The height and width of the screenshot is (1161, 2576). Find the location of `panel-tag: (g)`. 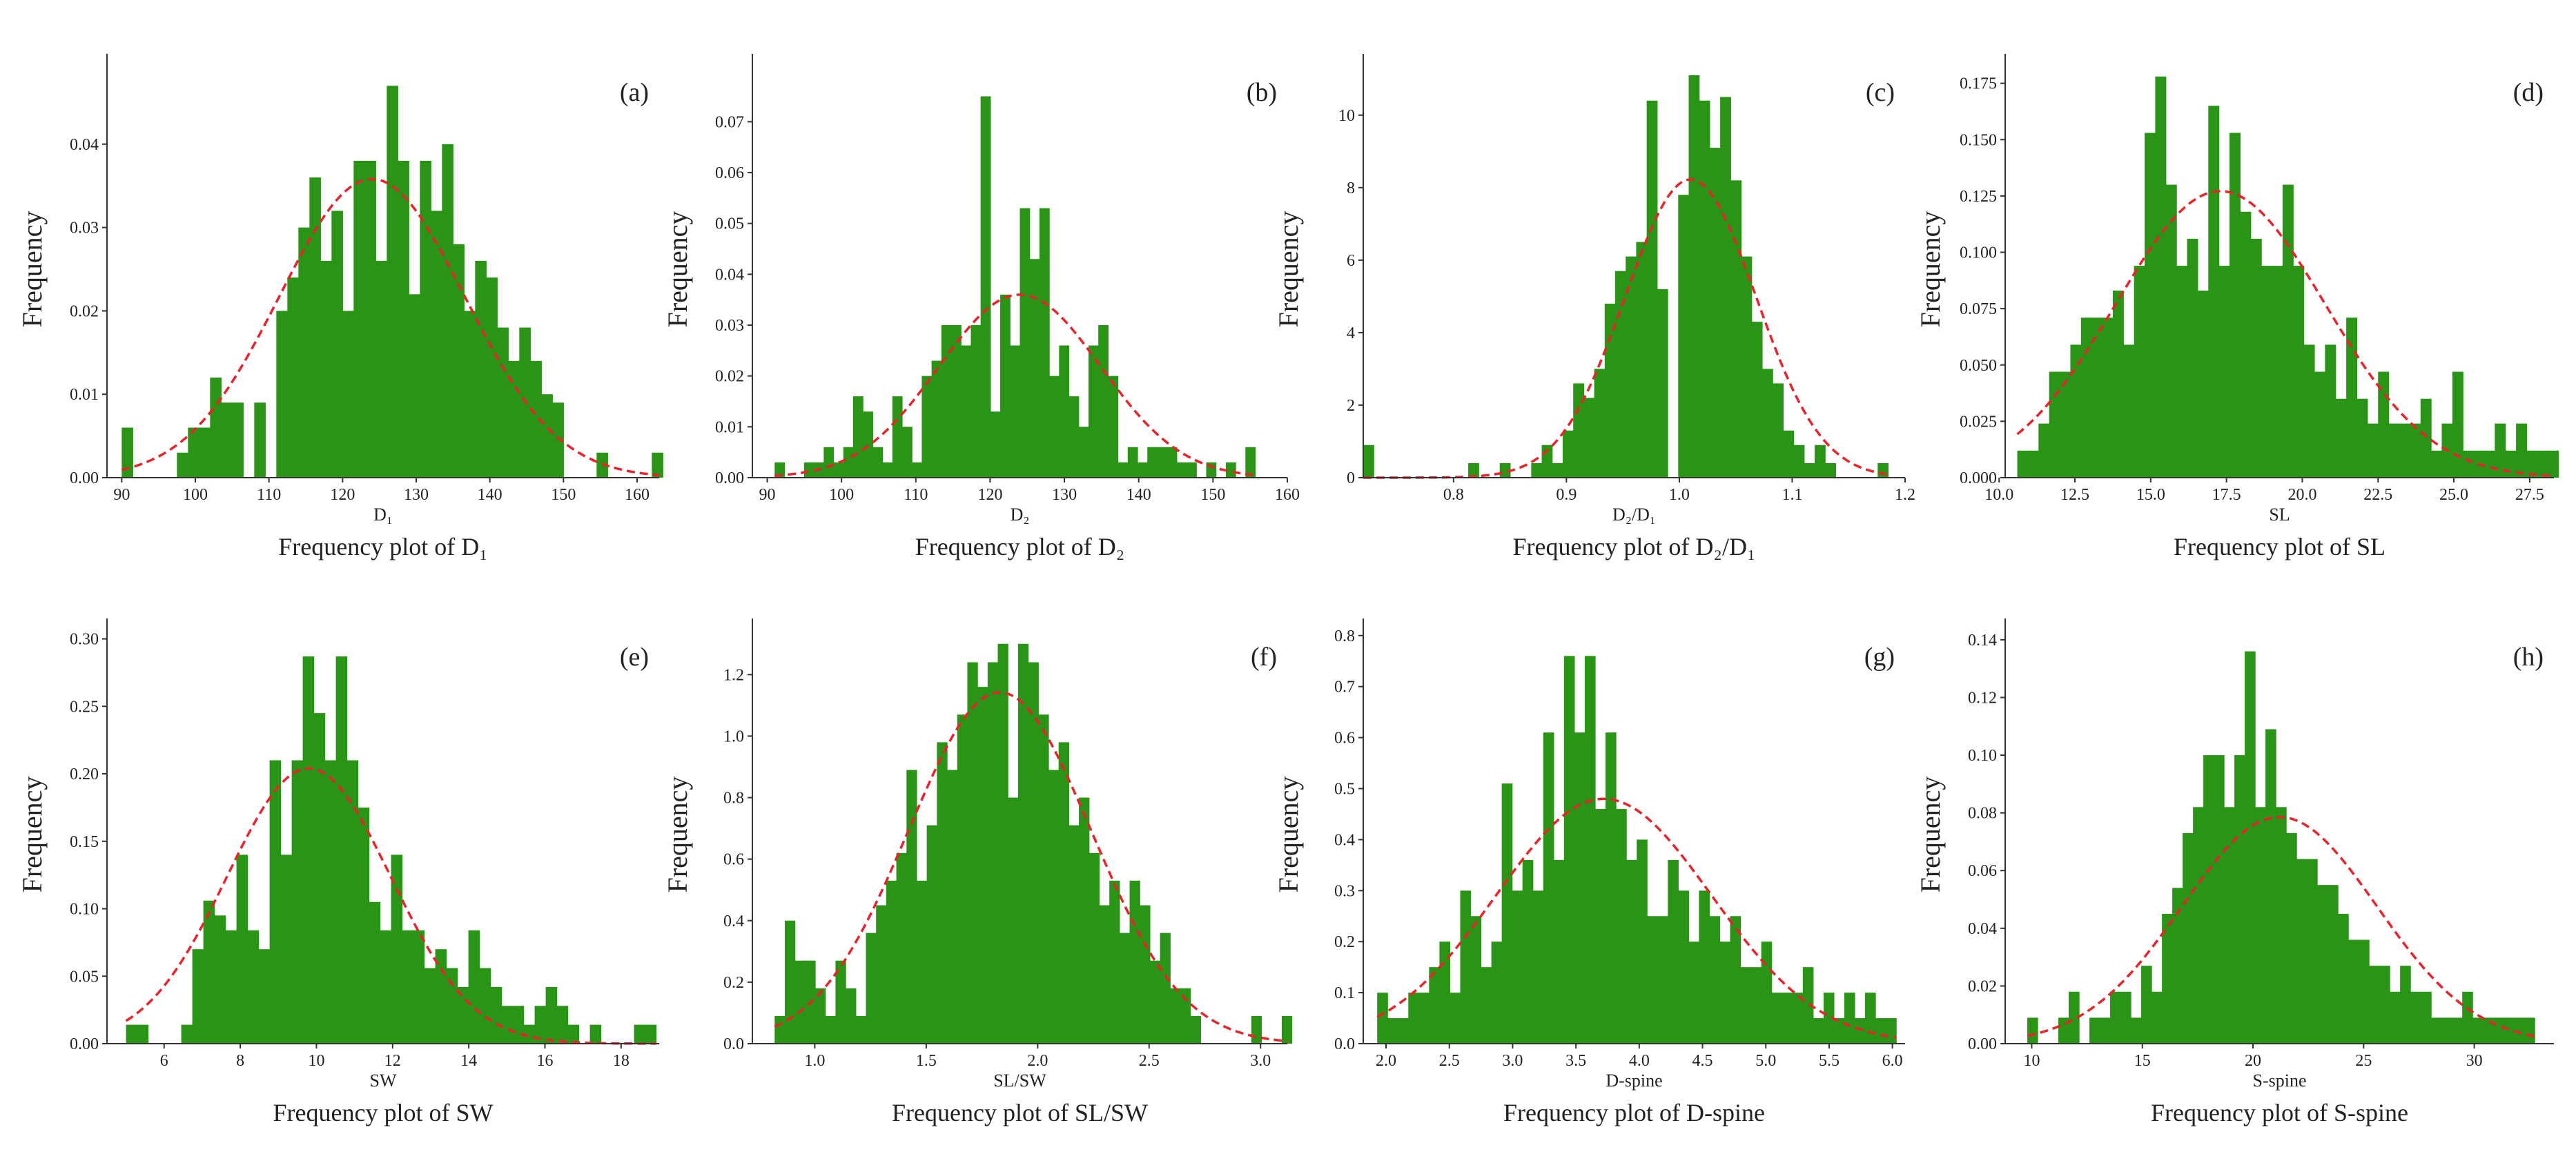

panel-tag: (g) is located at coordinates (1879, 657).